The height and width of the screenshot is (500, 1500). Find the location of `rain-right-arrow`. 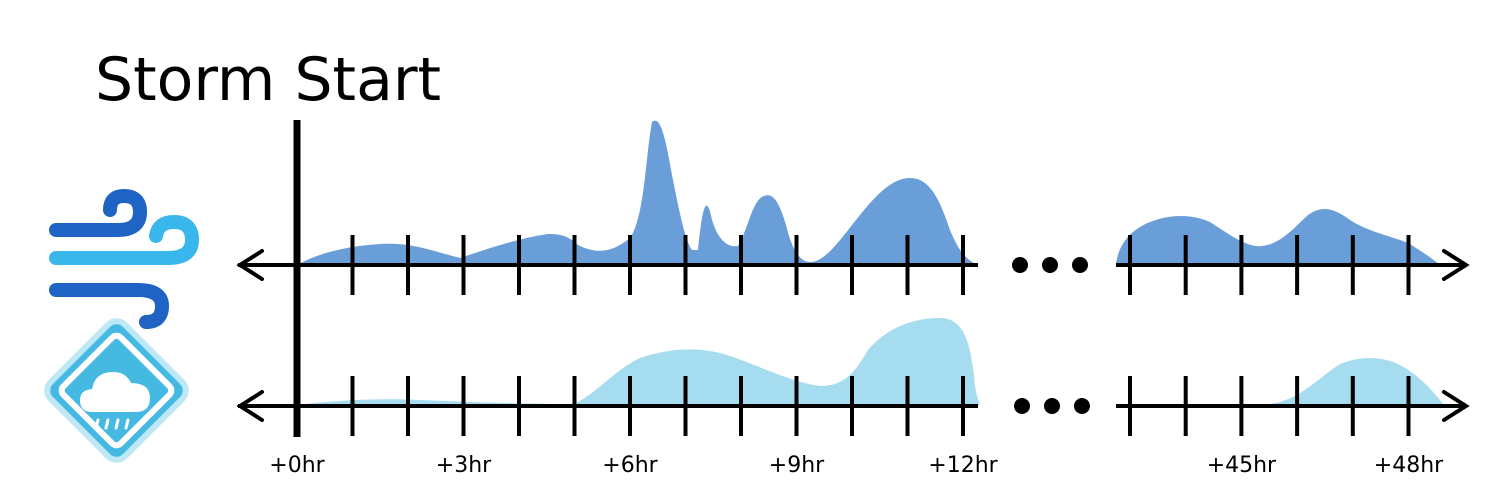

rain-right-arrow is located at coordinates (1456, 406).